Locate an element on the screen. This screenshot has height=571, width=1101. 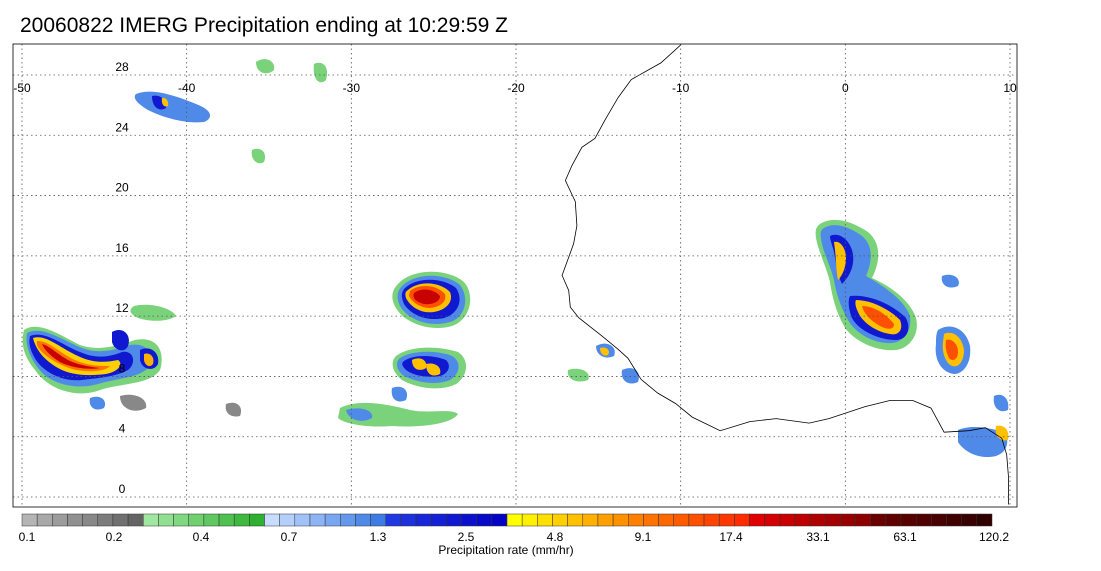
colorbar-tick-label: 9.1 is located at coordinates (643, 537).